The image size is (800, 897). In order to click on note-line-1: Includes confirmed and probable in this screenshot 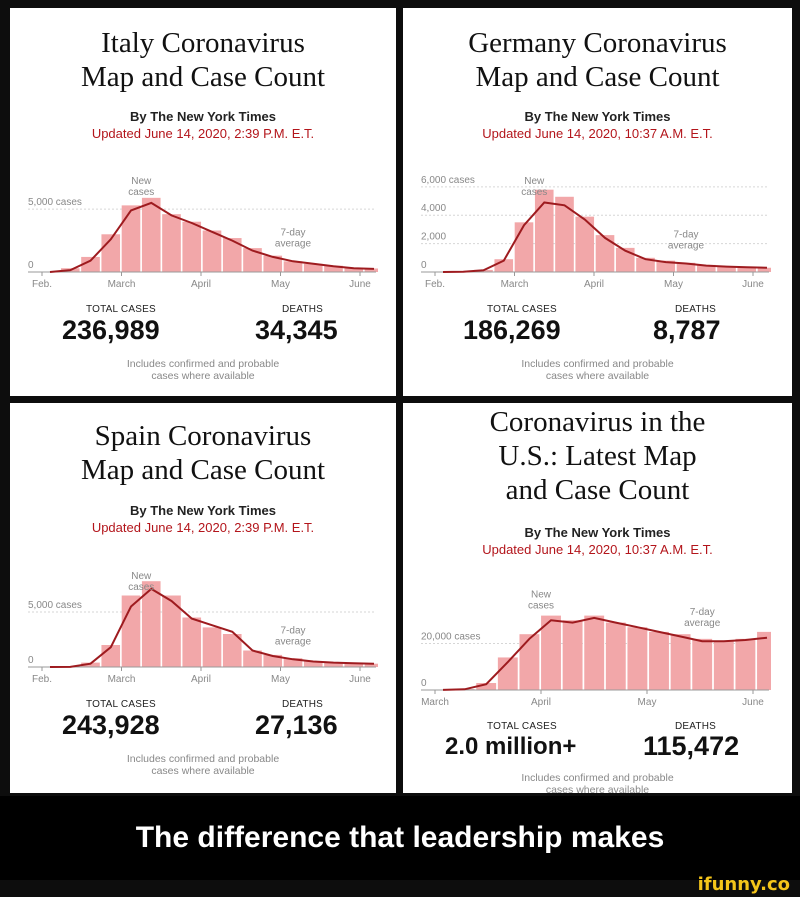, I will do `click(203, 364)`.